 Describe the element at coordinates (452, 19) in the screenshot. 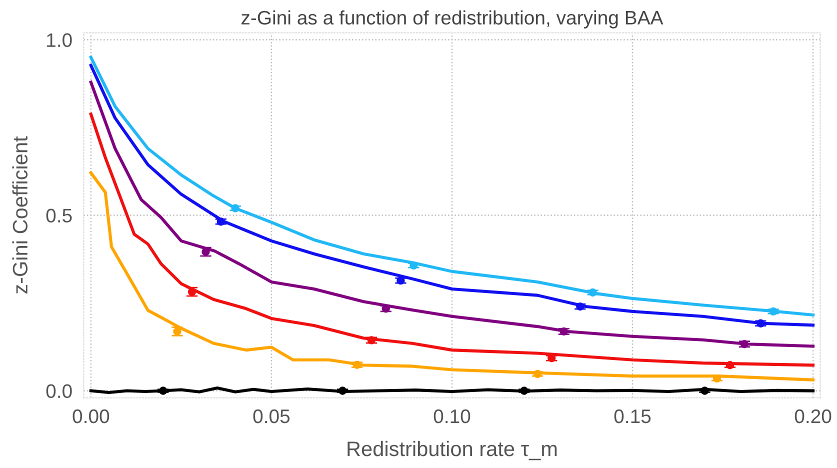

I see `chart-title: z-Gini as a function of redistribution, varying BAA` at that location.